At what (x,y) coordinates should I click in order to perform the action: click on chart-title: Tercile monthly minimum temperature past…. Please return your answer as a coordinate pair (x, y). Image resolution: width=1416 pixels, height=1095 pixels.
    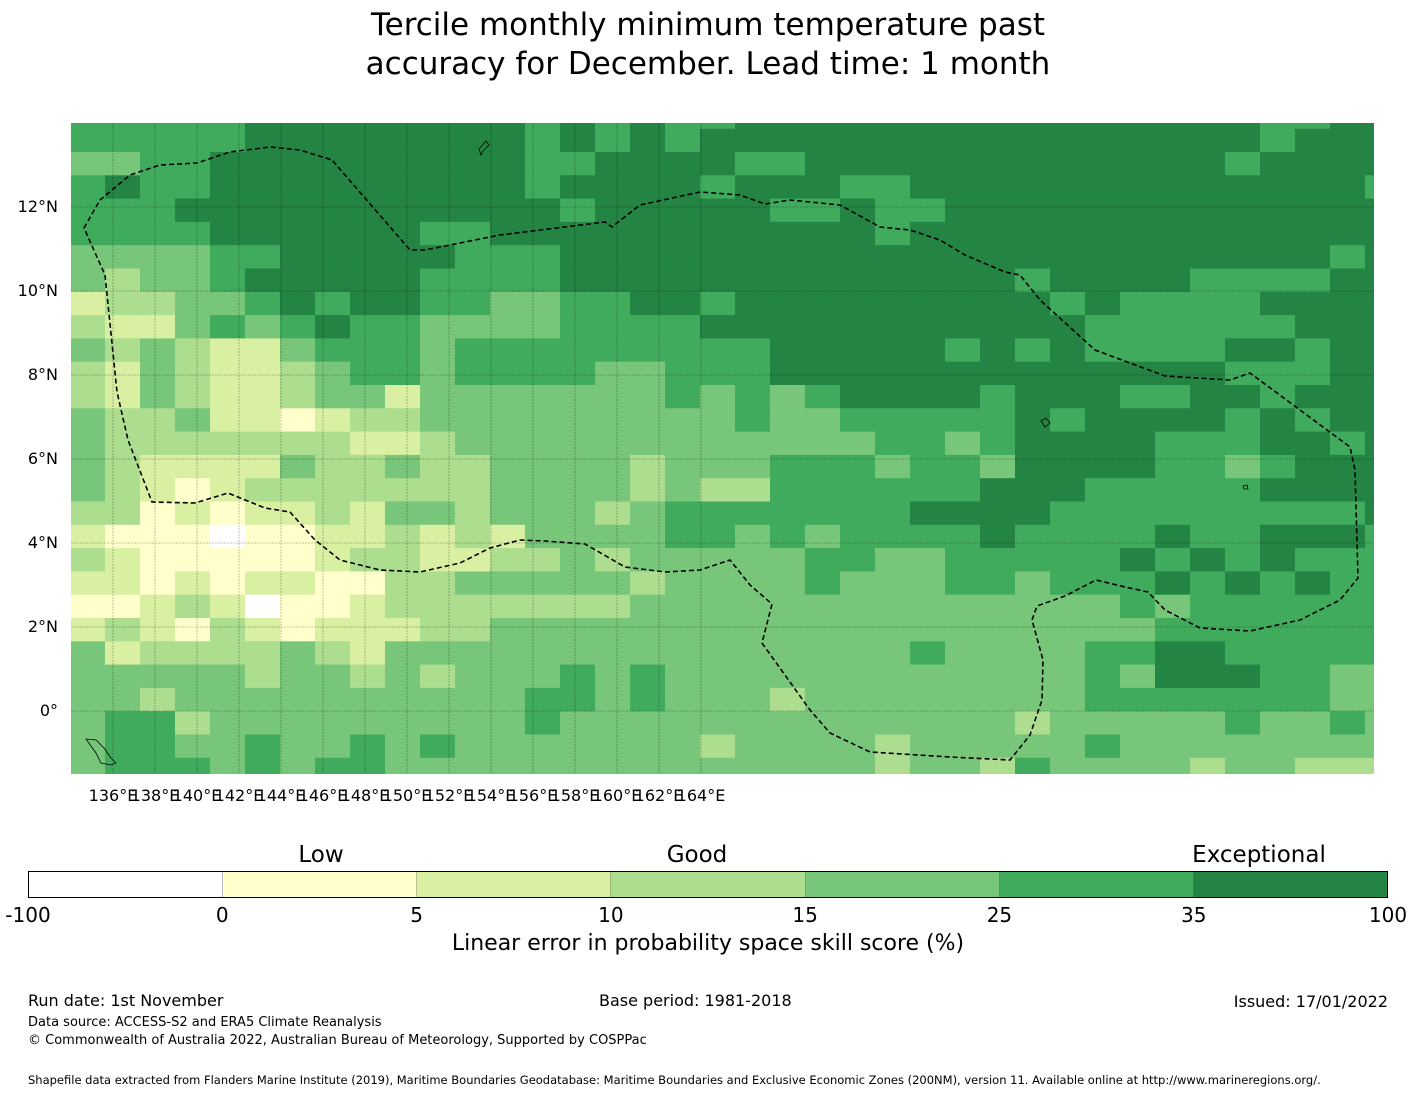
    Looking at the image, I should click on (708, 45).